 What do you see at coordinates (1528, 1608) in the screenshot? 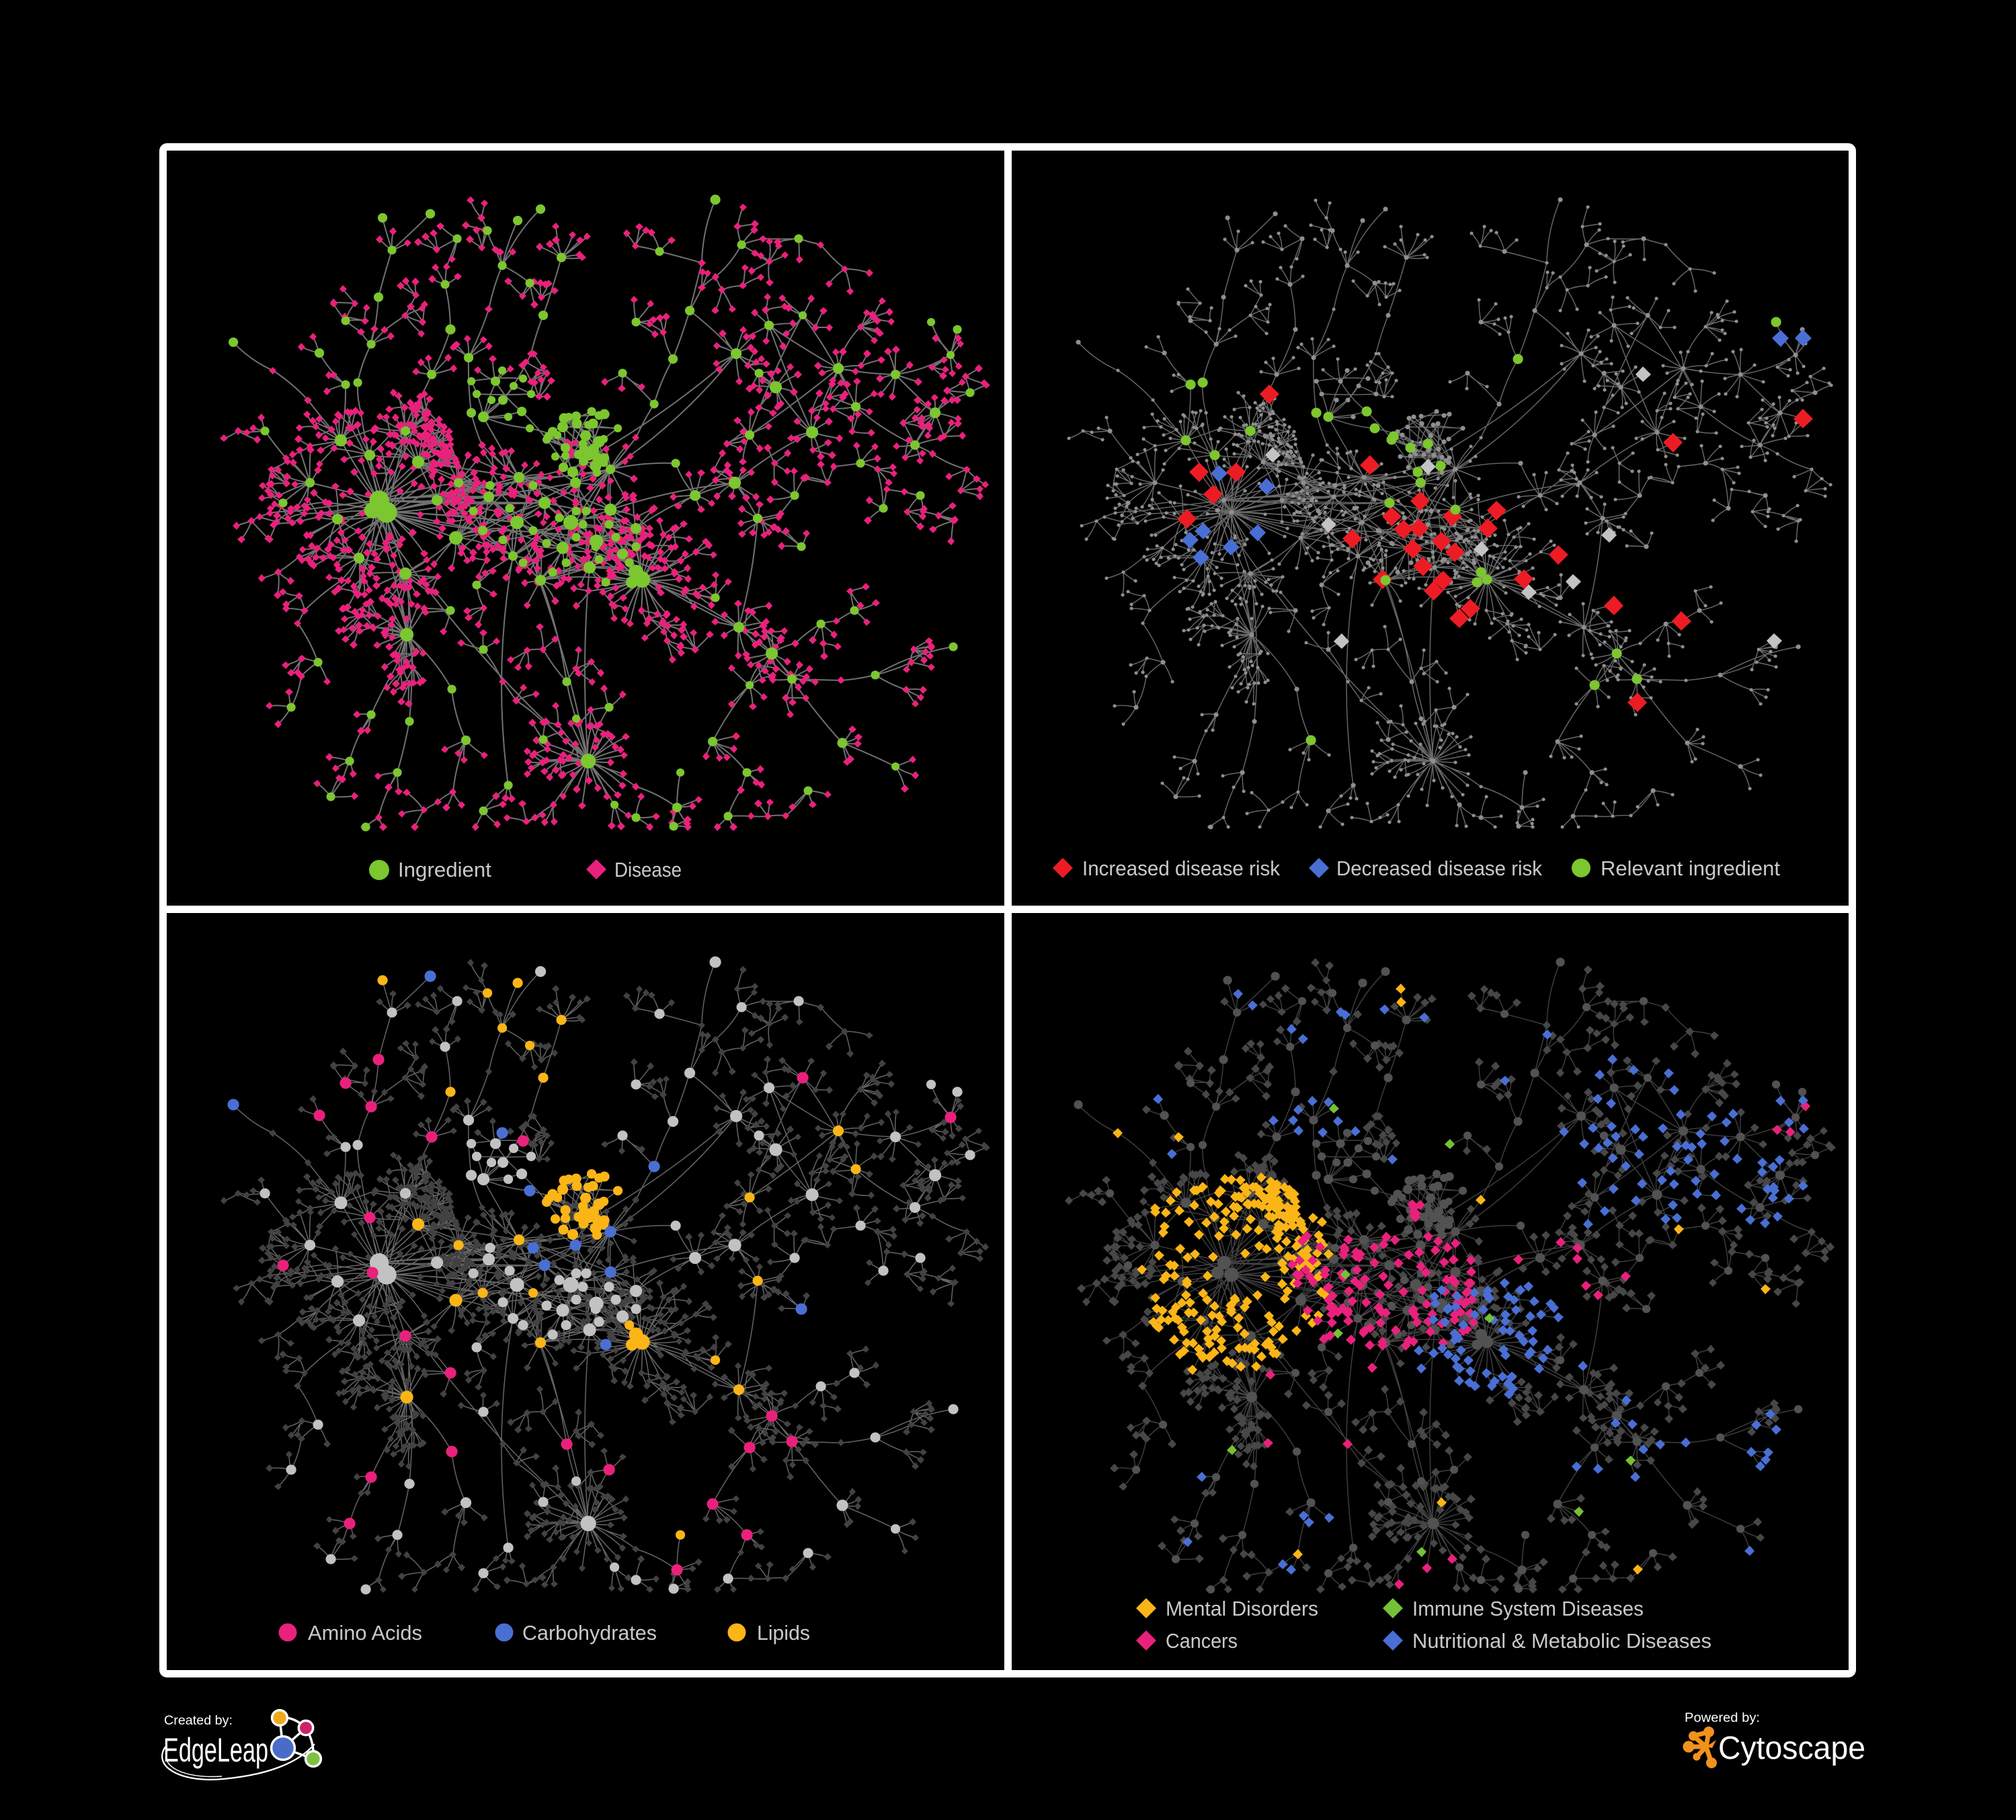
I see `svg-text: Immune System Diseases` at bounding box center [1528, 1608].